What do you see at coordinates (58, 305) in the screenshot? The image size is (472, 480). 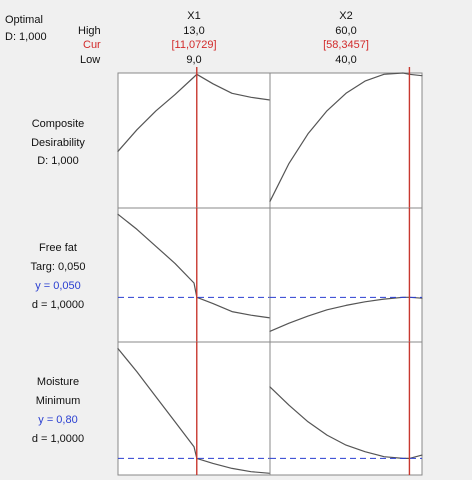 I see `response-2-line4: d = 1,0000` at bounding box center [58, 305].